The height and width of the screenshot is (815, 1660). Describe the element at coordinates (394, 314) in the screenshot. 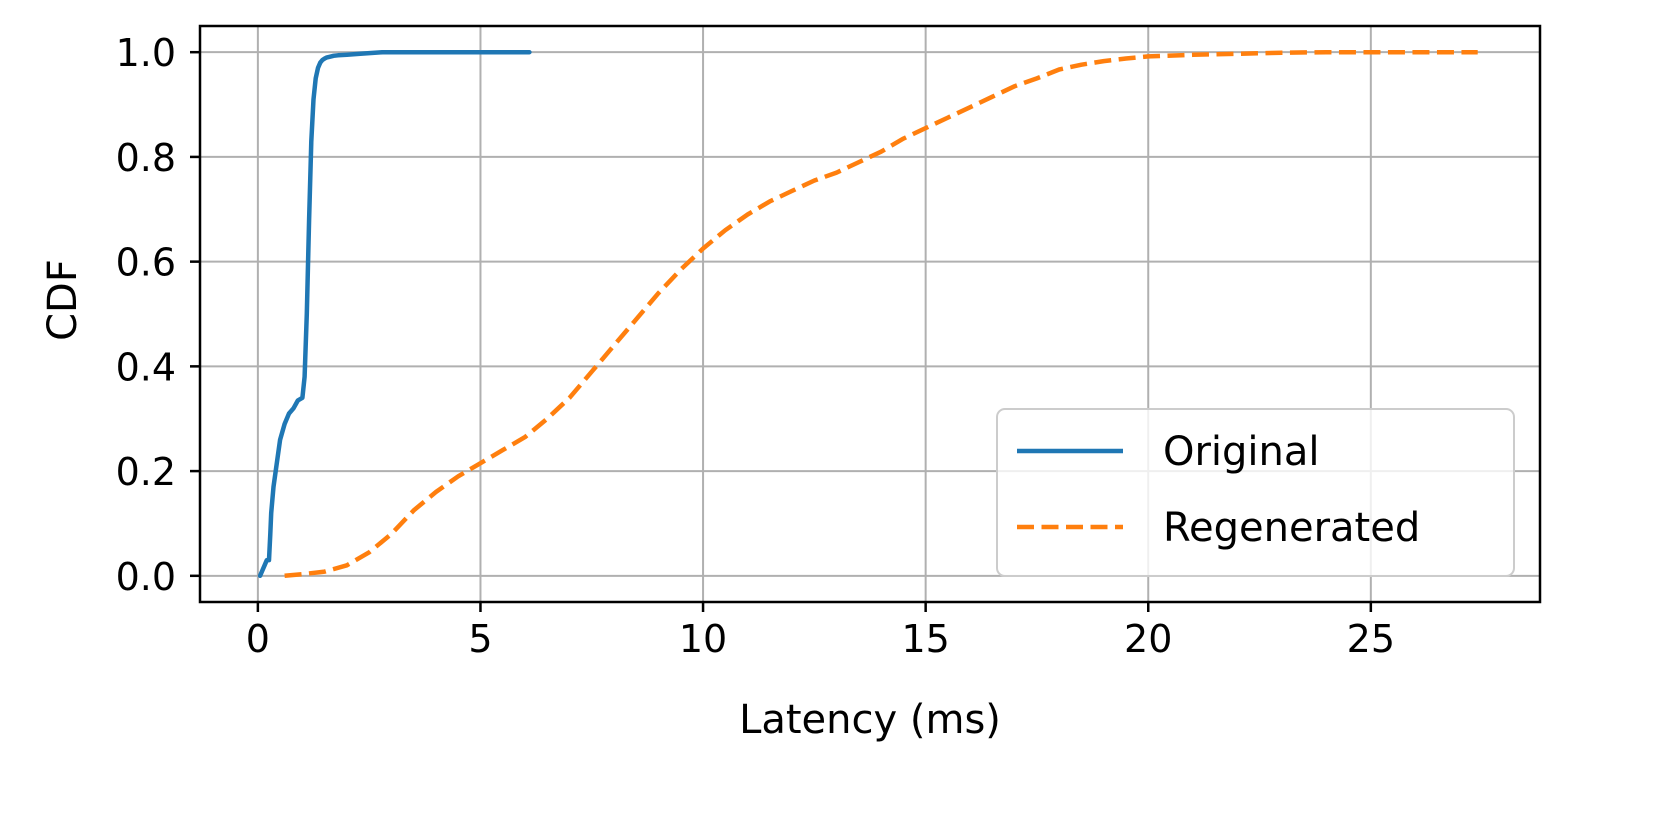

I see `series-line-original` at that location.